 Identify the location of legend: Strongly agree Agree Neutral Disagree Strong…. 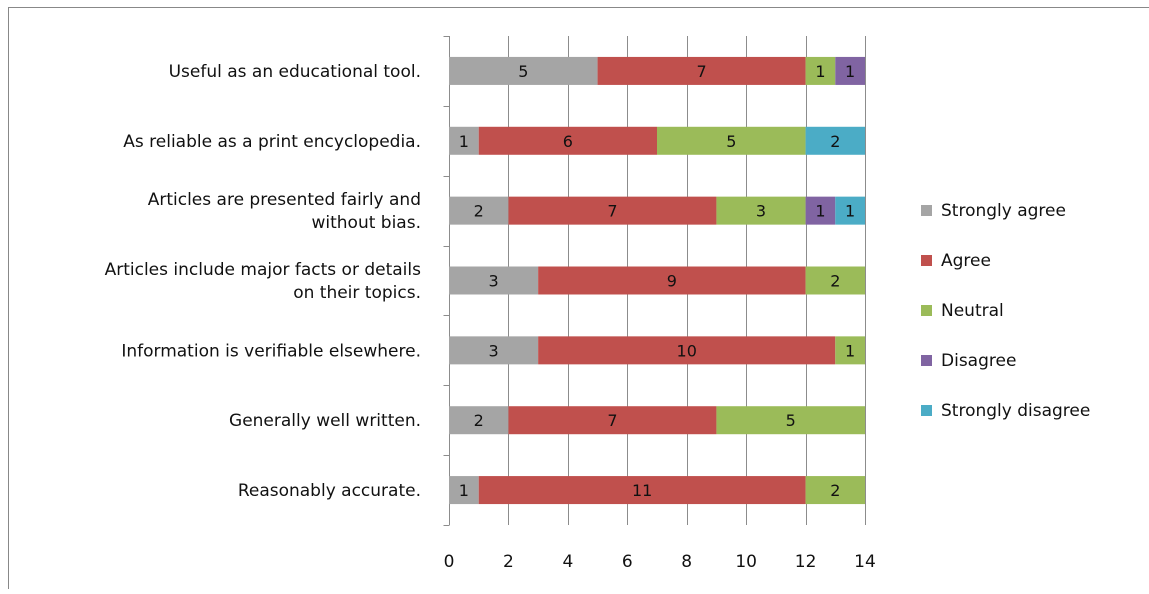
(1005, 311).